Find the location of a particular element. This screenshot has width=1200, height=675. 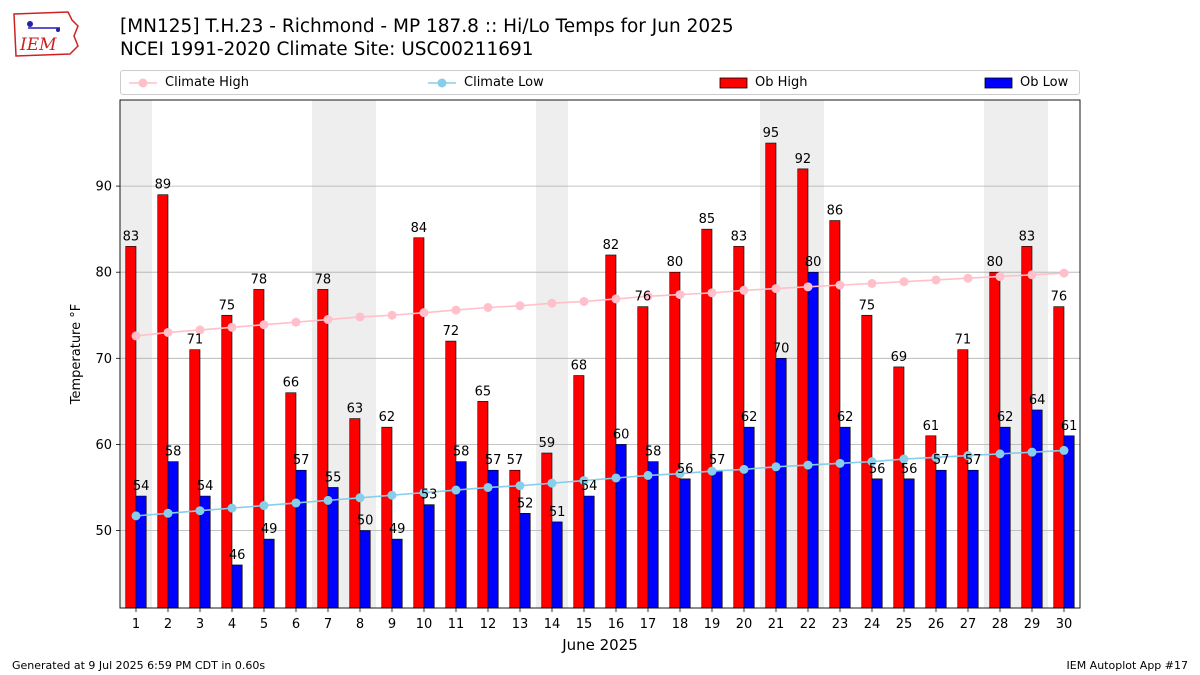

ob-high-label: 71 is located at coordinates (195, 340).